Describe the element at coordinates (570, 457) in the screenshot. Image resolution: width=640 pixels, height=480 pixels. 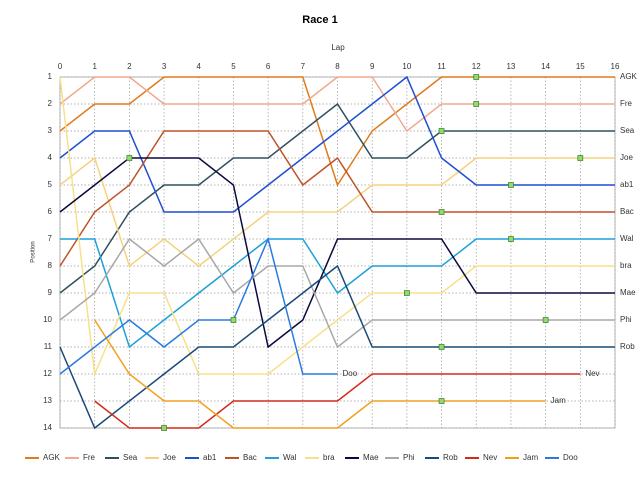
I see `legend-label: Doo` at that location.